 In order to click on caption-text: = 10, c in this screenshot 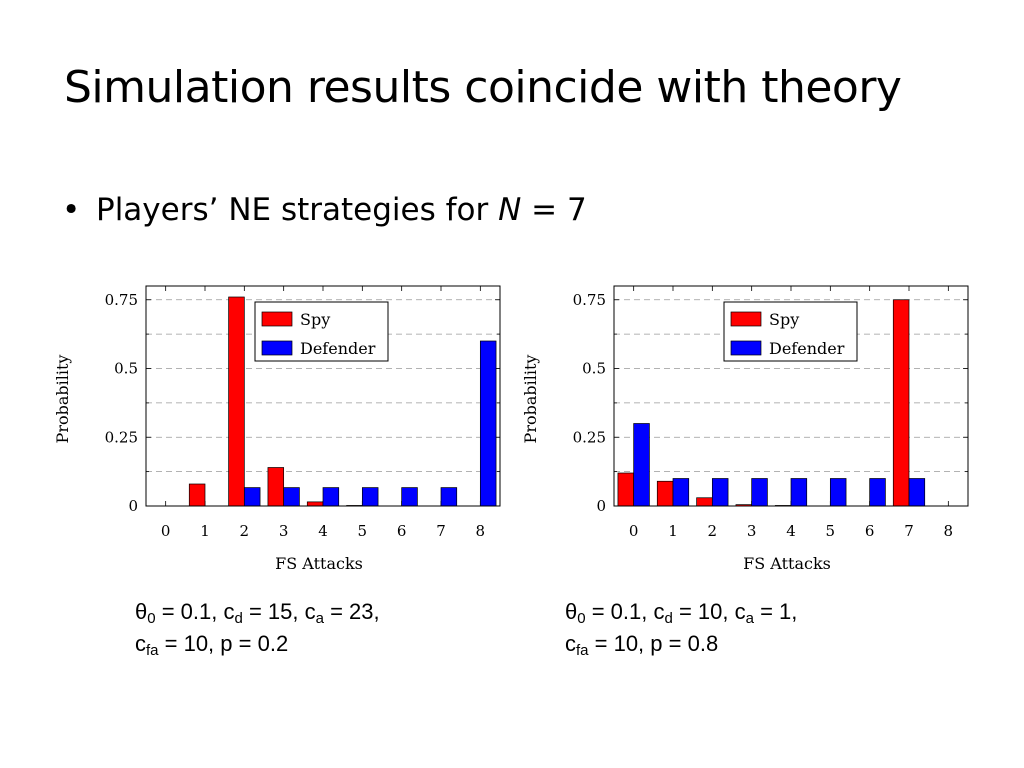, I will do `click(709, 611)`.